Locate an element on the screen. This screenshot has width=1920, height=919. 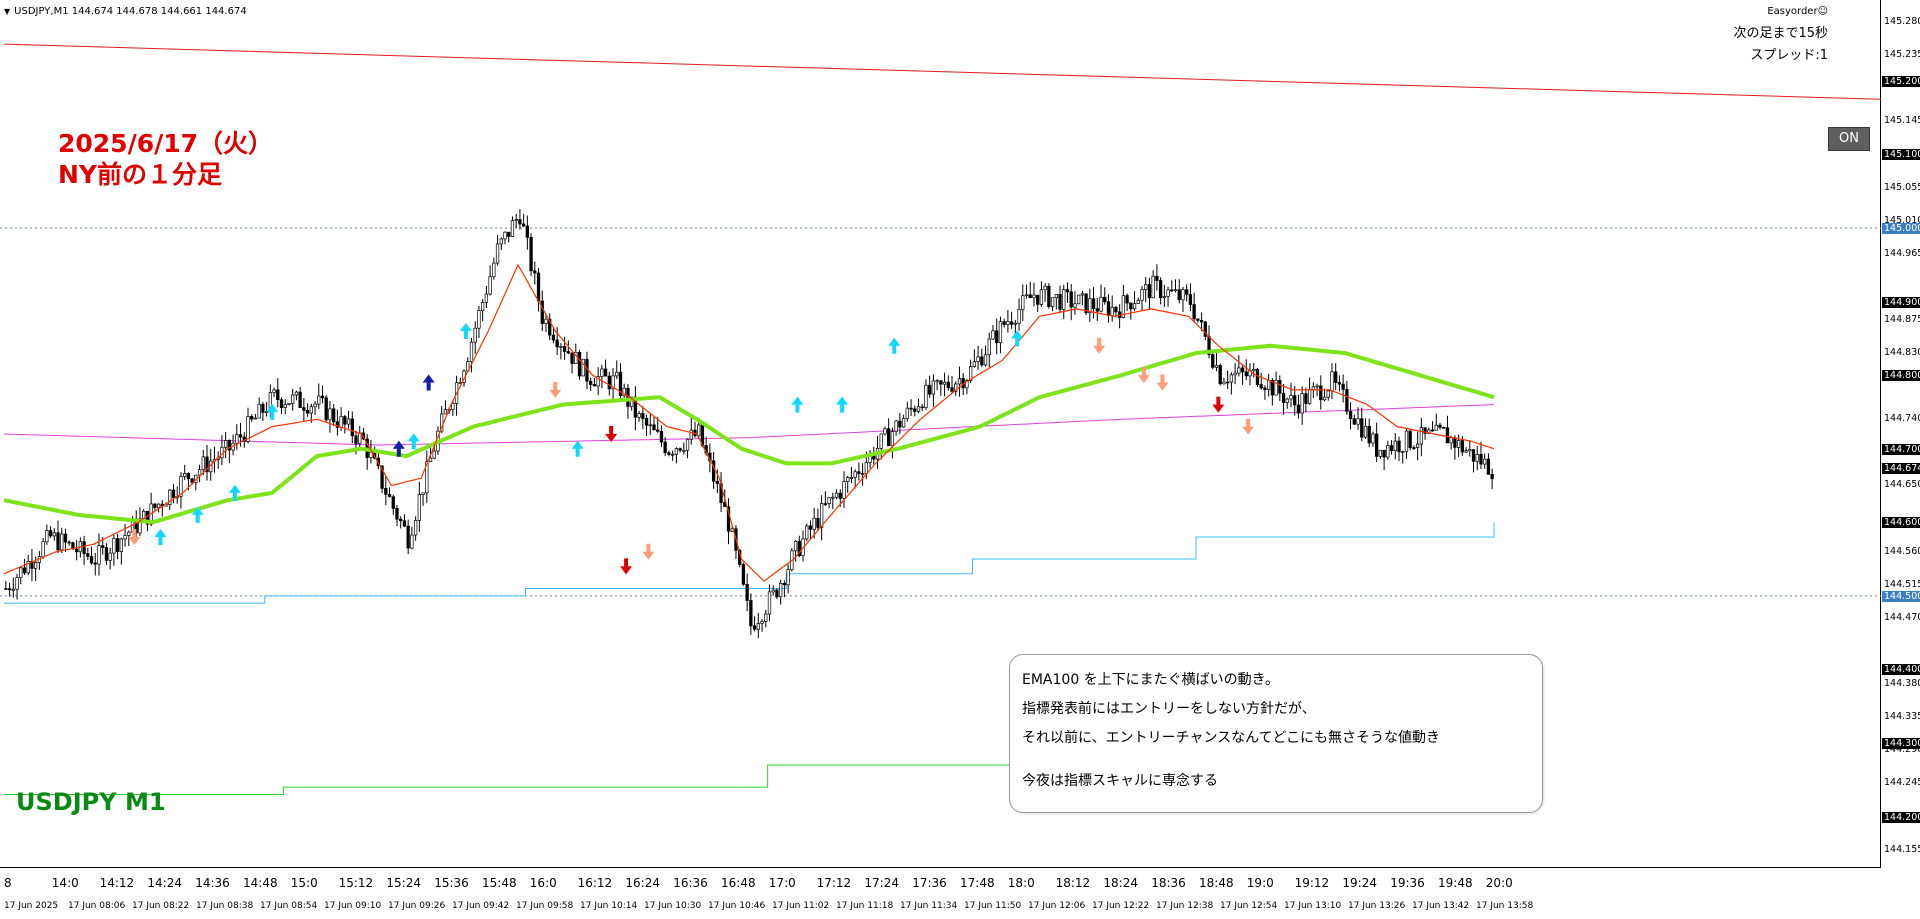
time-tick: 15:48 is located at coordinates (499, 883).